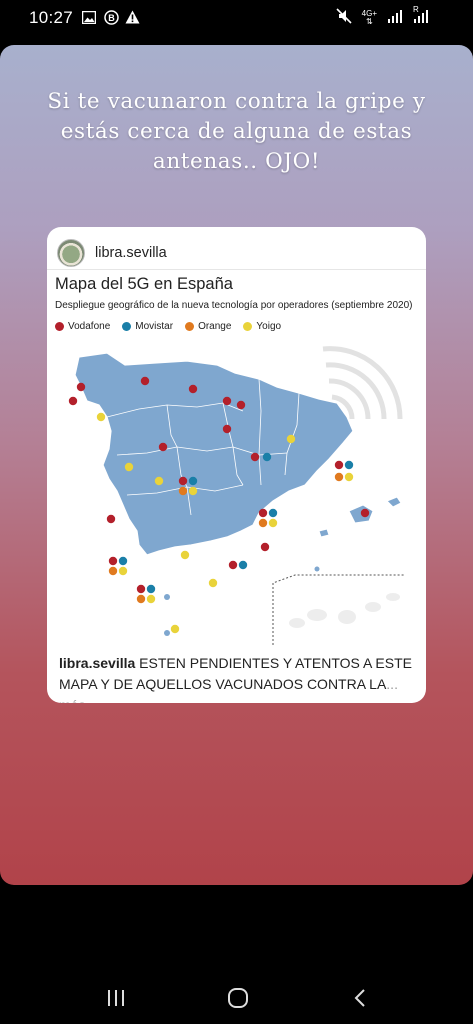 The width and height of the screenshot is (473, 1024). What do you see at coordinates (167, 633) in the screenshot?
I see `marker-small` at bounding box center [167, 633].